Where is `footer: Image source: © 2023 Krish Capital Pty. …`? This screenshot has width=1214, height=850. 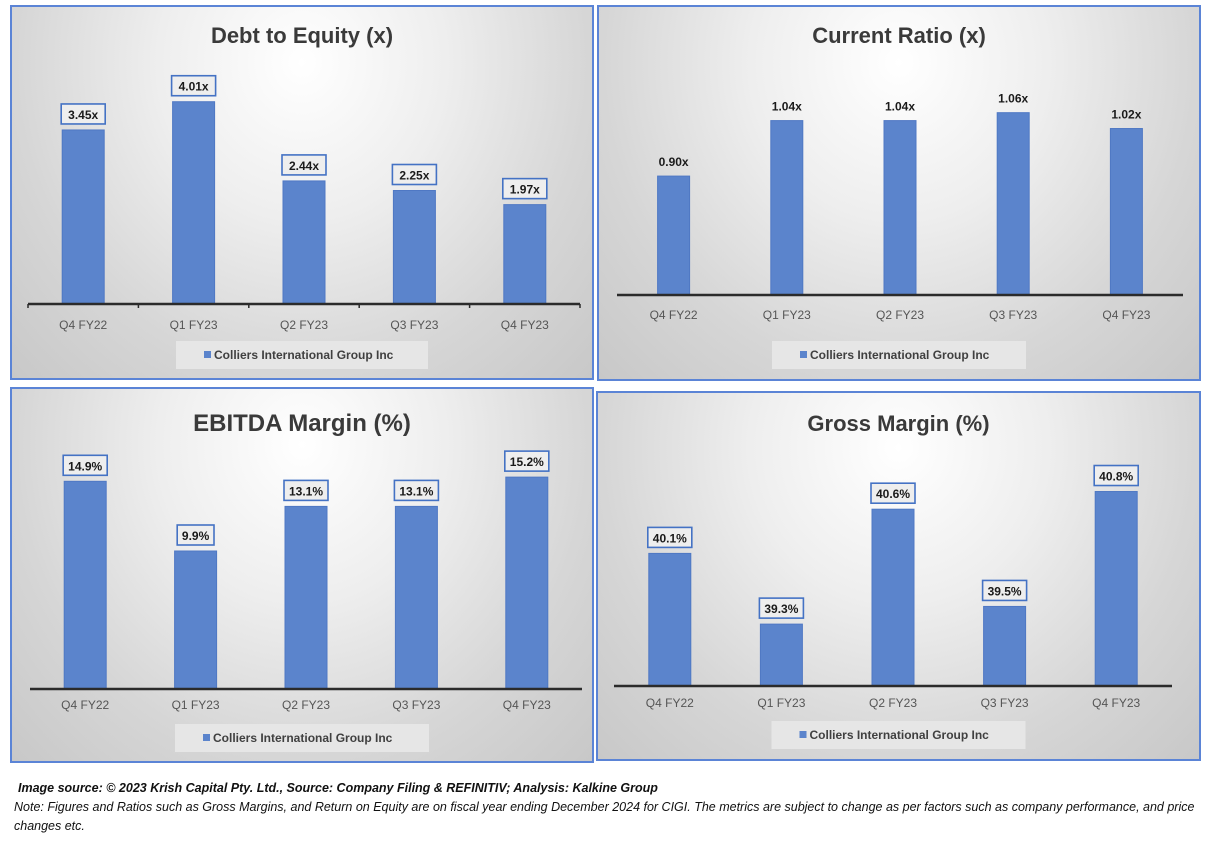
footer: Image source: © 2023 Krish Capital Pty. … is located at coordinates (609, 807).